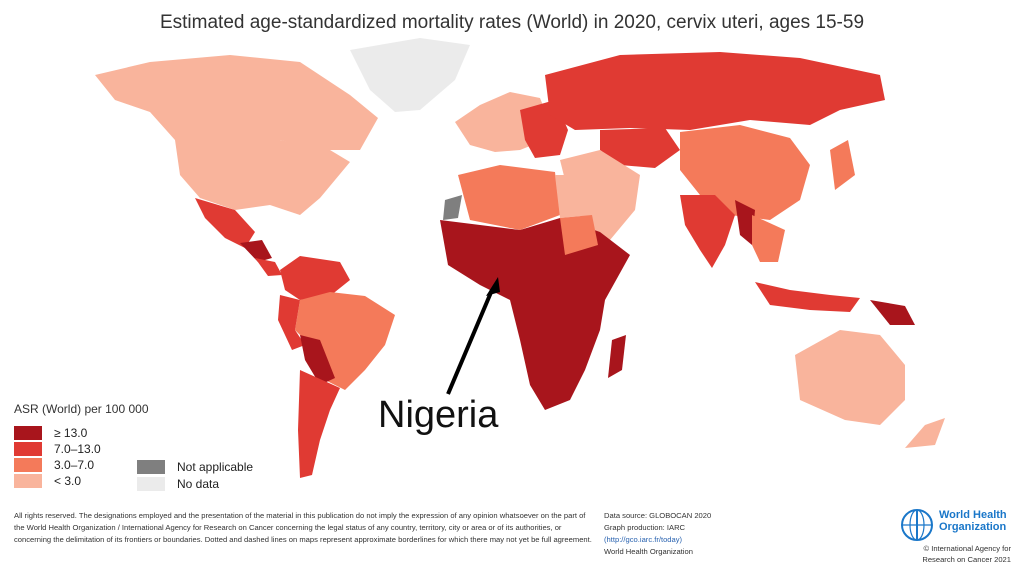 The height and width of the screenshot is (576, 1024). Describe the element at coordinates (892, 312) in the screenshot. I see `region-papua-new-guinea` at that location.